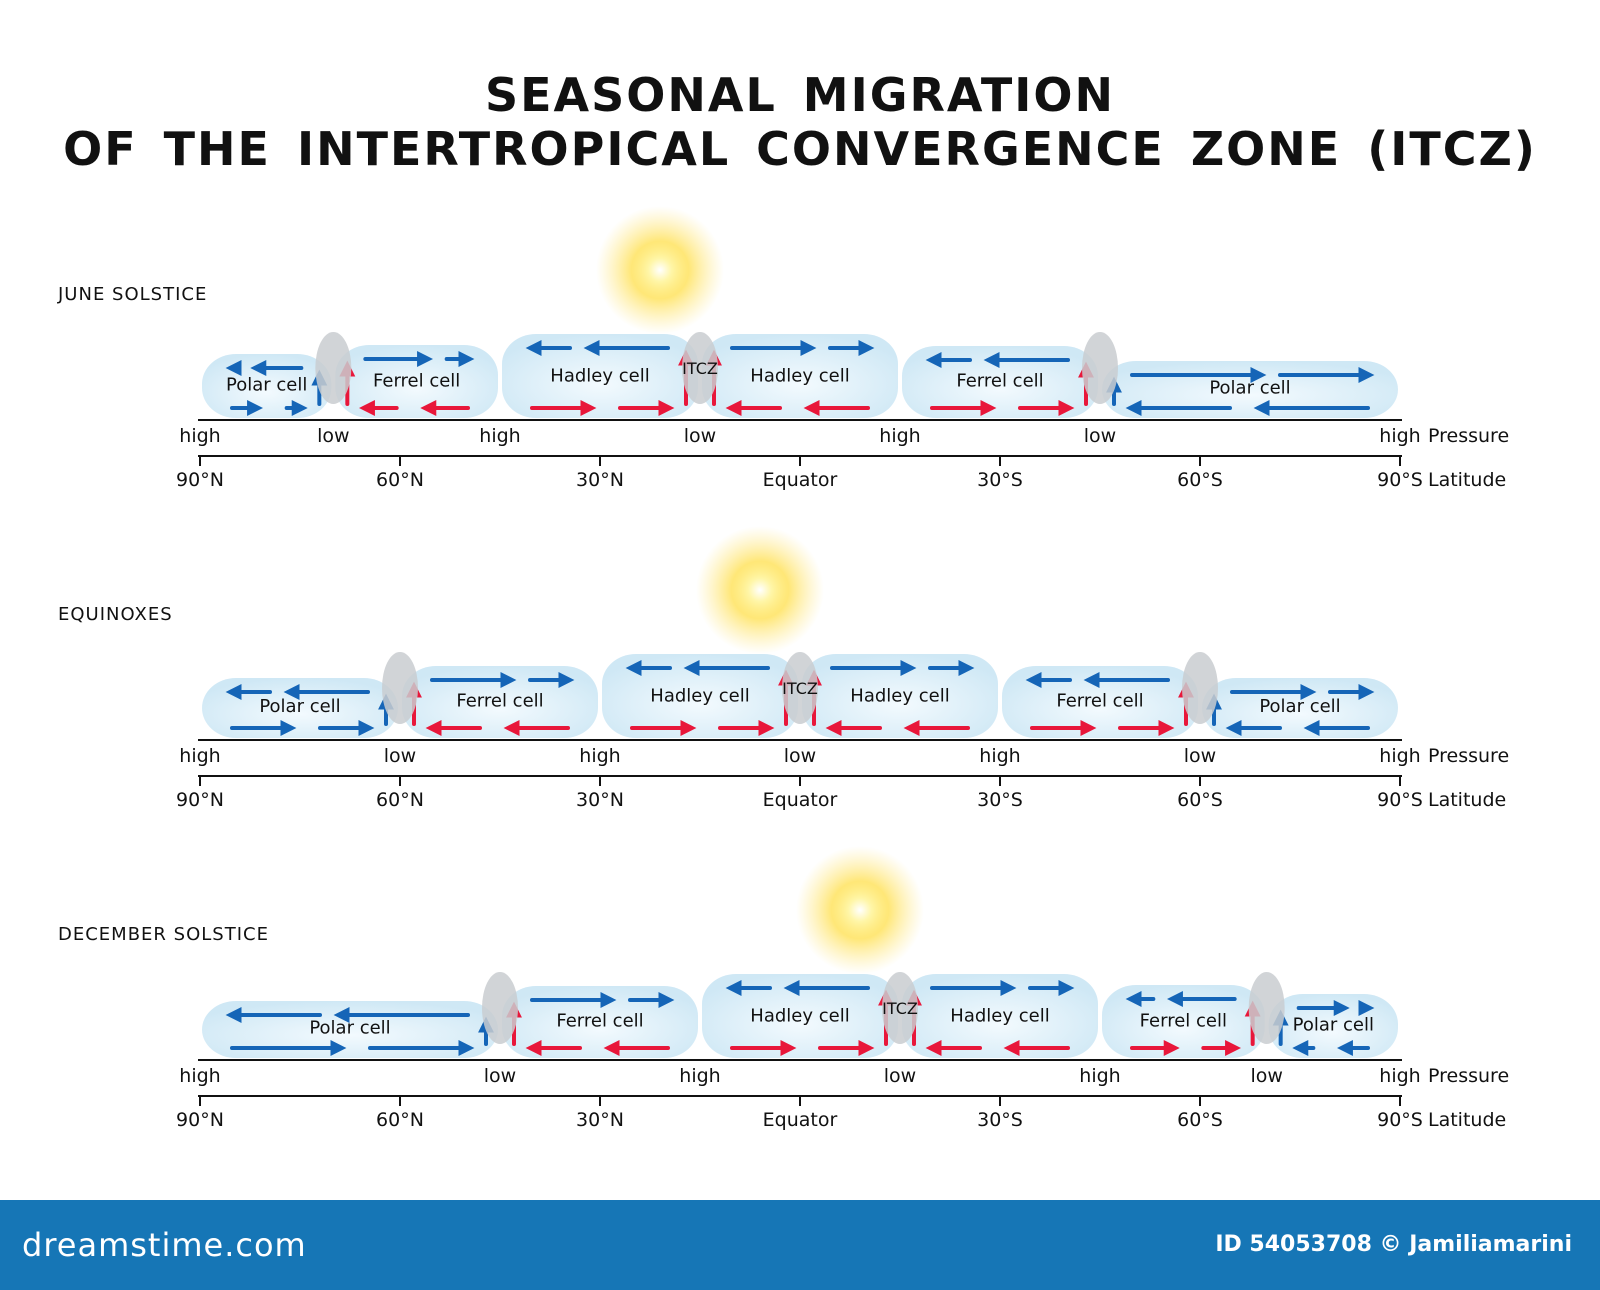  I want to click on title-line-1: SEASONAL MIGRATION, so click(799, 95).